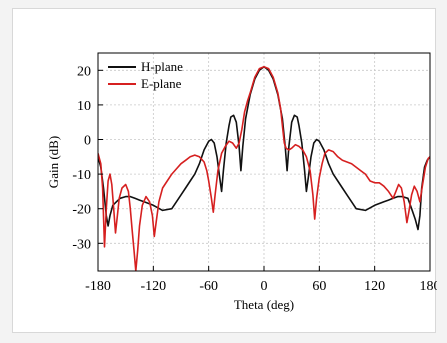 The image size is (447, 343). I want to click on x-tick-label: 120, so click(374, 286).